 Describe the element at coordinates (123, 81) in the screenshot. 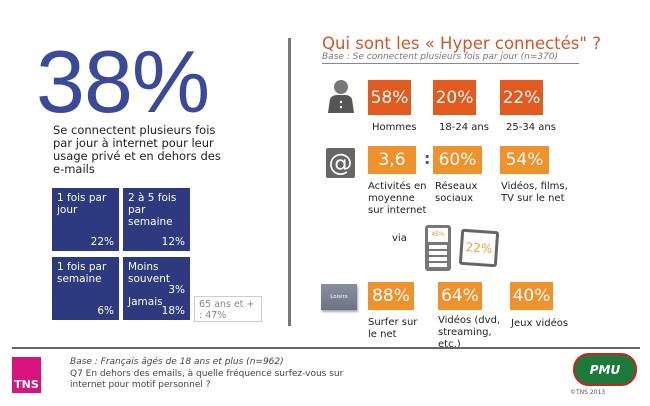

I see `big-stat: 38%` at that location.